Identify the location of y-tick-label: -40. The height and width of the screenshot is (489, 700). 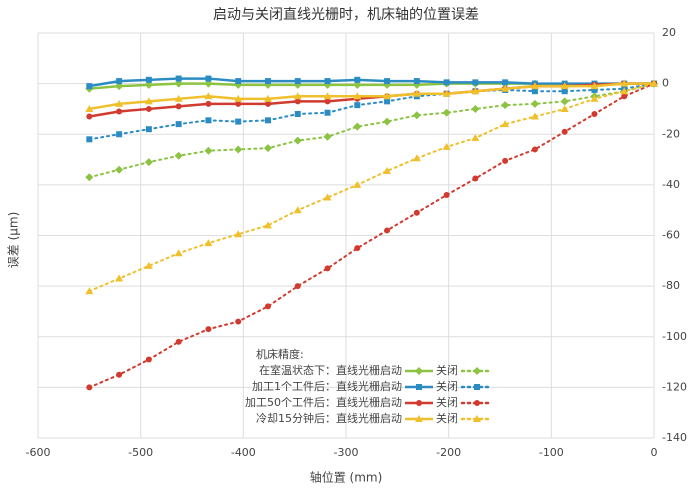
(671, 184).